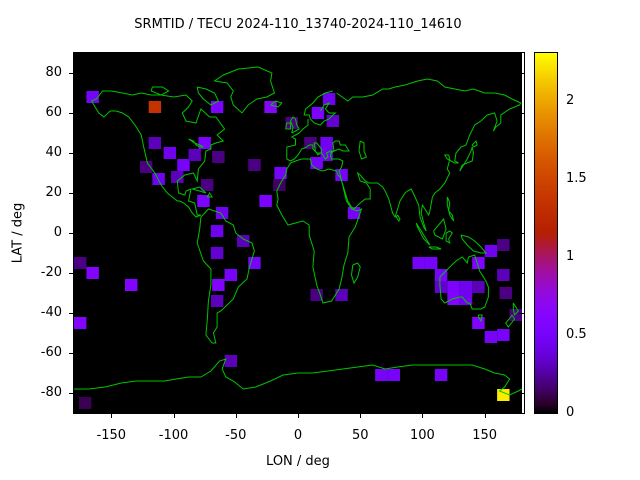 This screenshot has width=640, height=480. What do you see at coordinates (236, 435) in the screenshot?
I see `x-tick-label: -50` at bounding box center [236, 435].